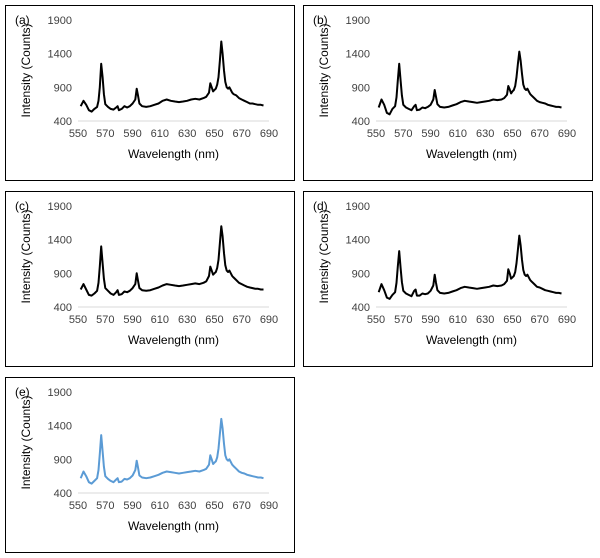 This screenshot has width=600, height=558. What do you see at coordinates (22, 392) in the screenshot?
I see `panel-label: (e)` at bounding box center [22, 392].